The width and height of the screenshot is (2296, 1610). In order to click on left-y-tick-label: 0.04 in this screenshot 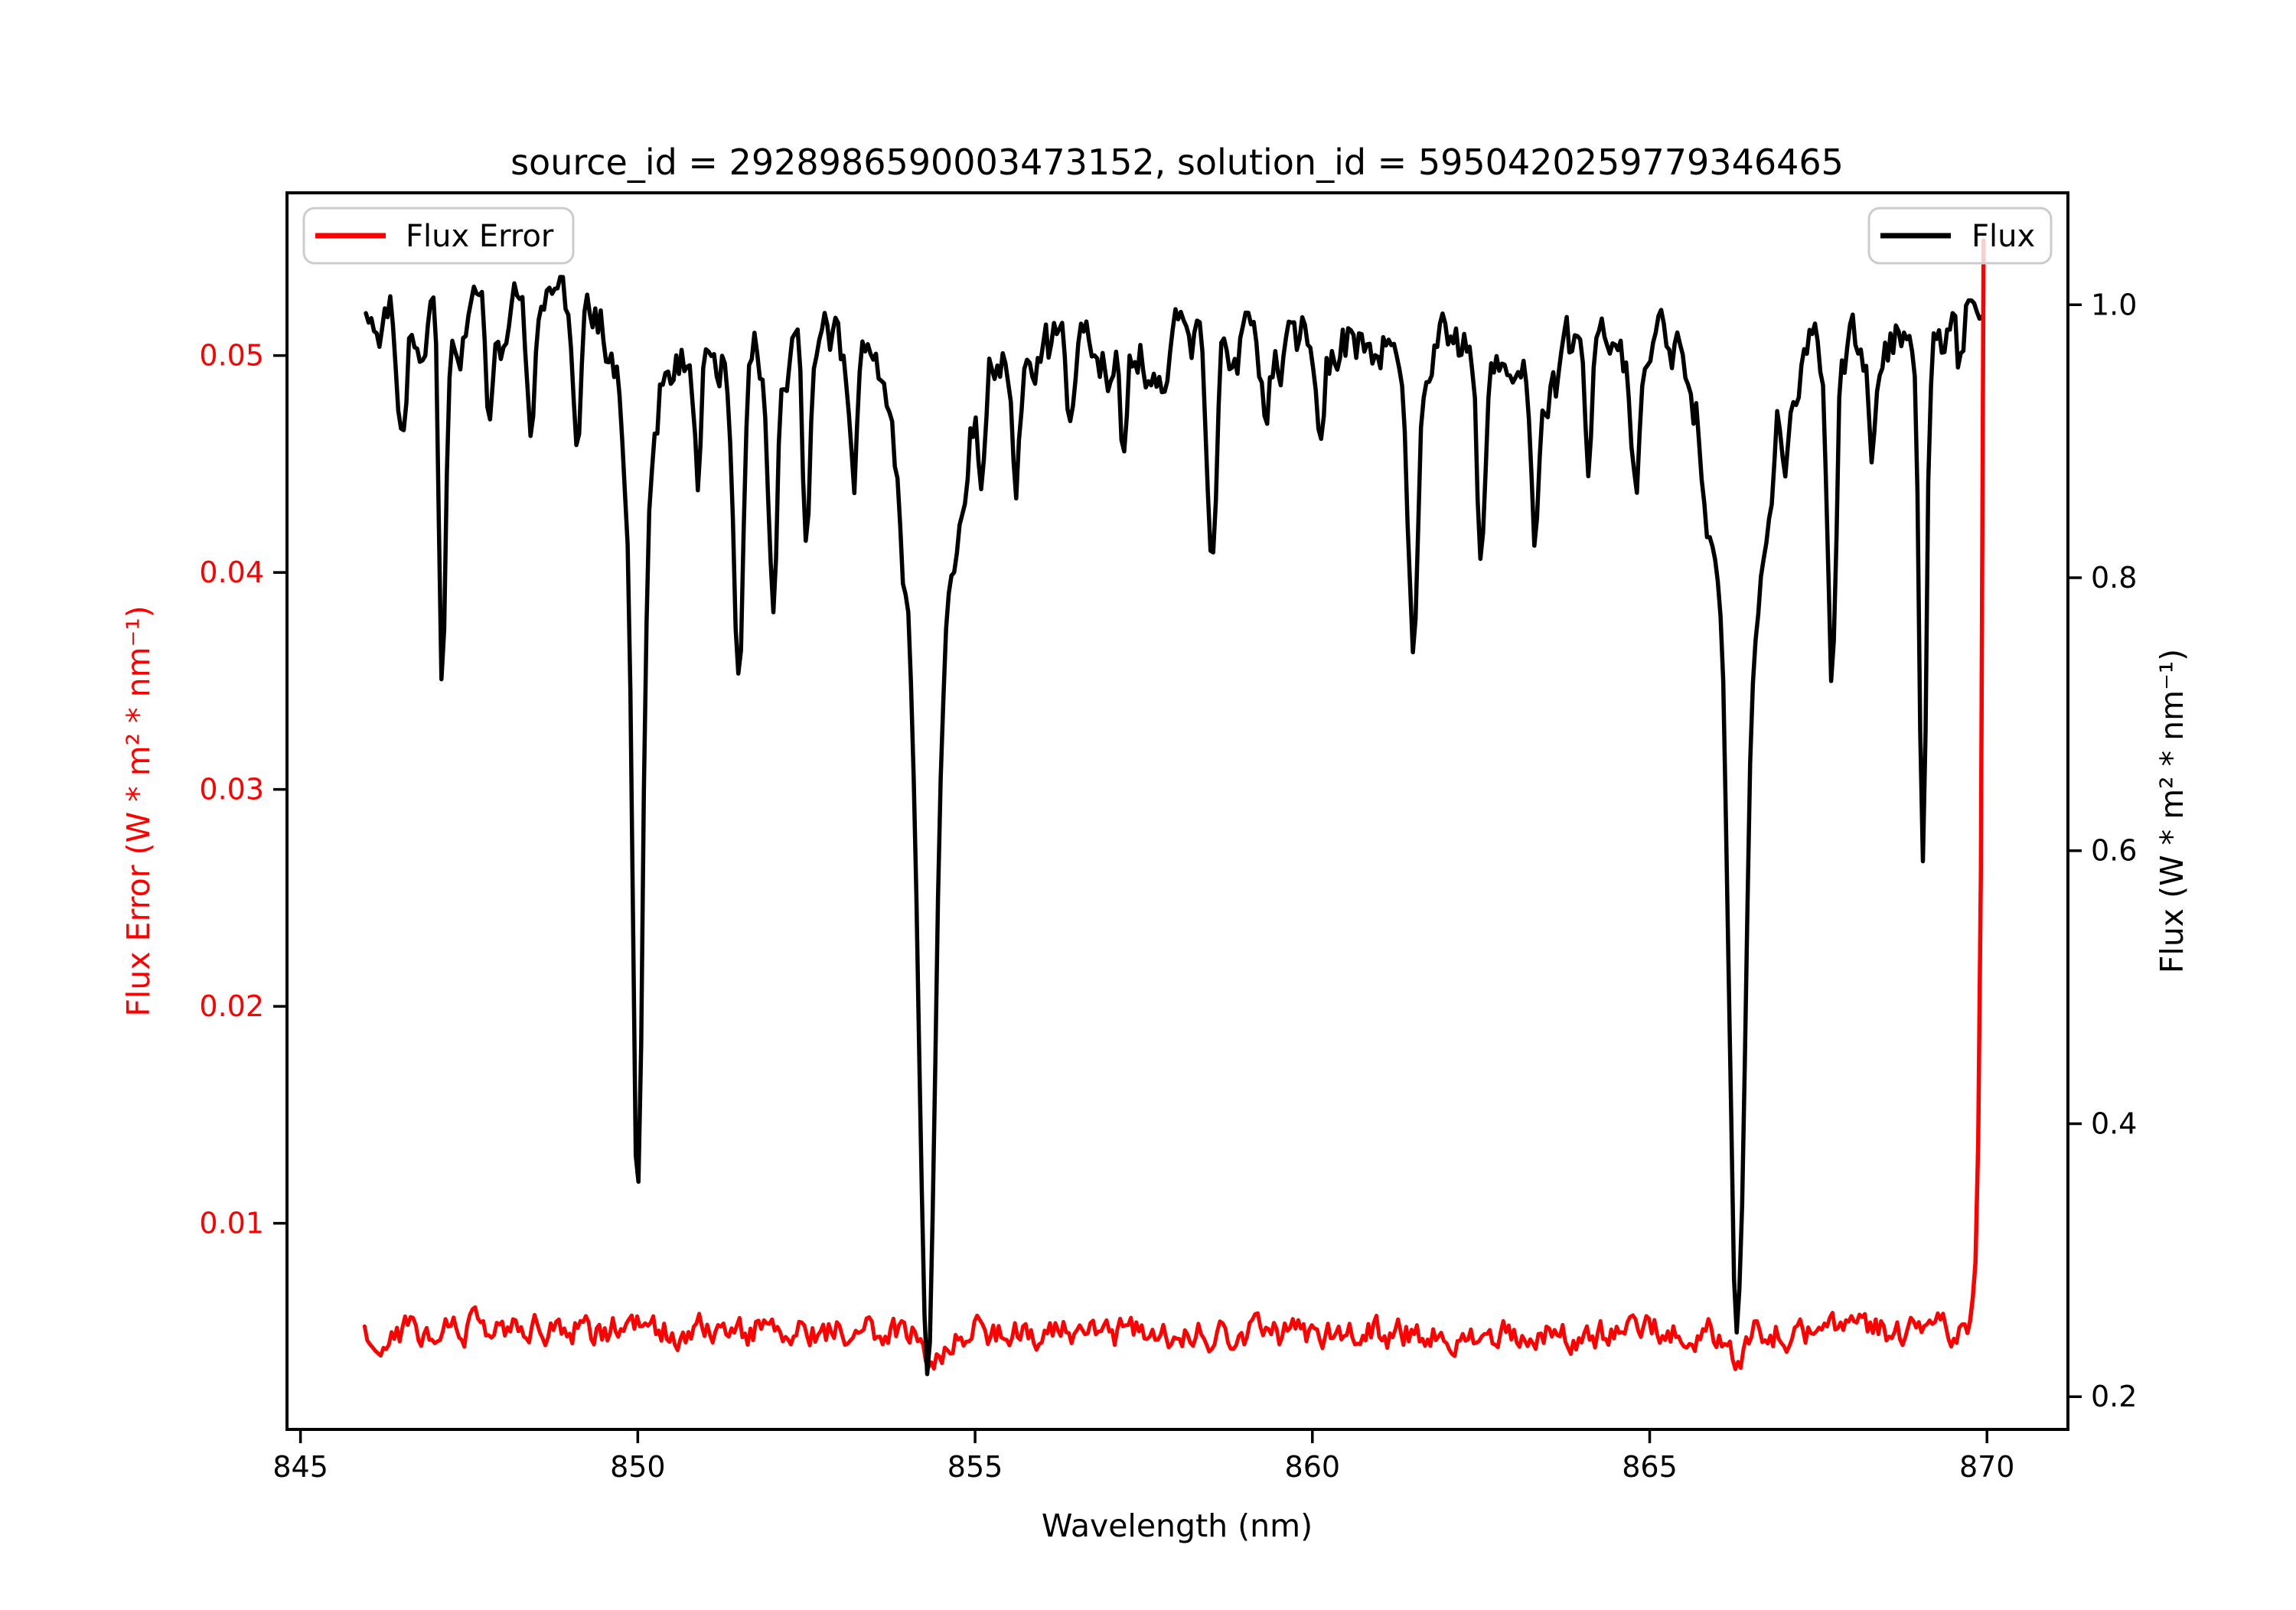, I will do `click(231, 573)`.